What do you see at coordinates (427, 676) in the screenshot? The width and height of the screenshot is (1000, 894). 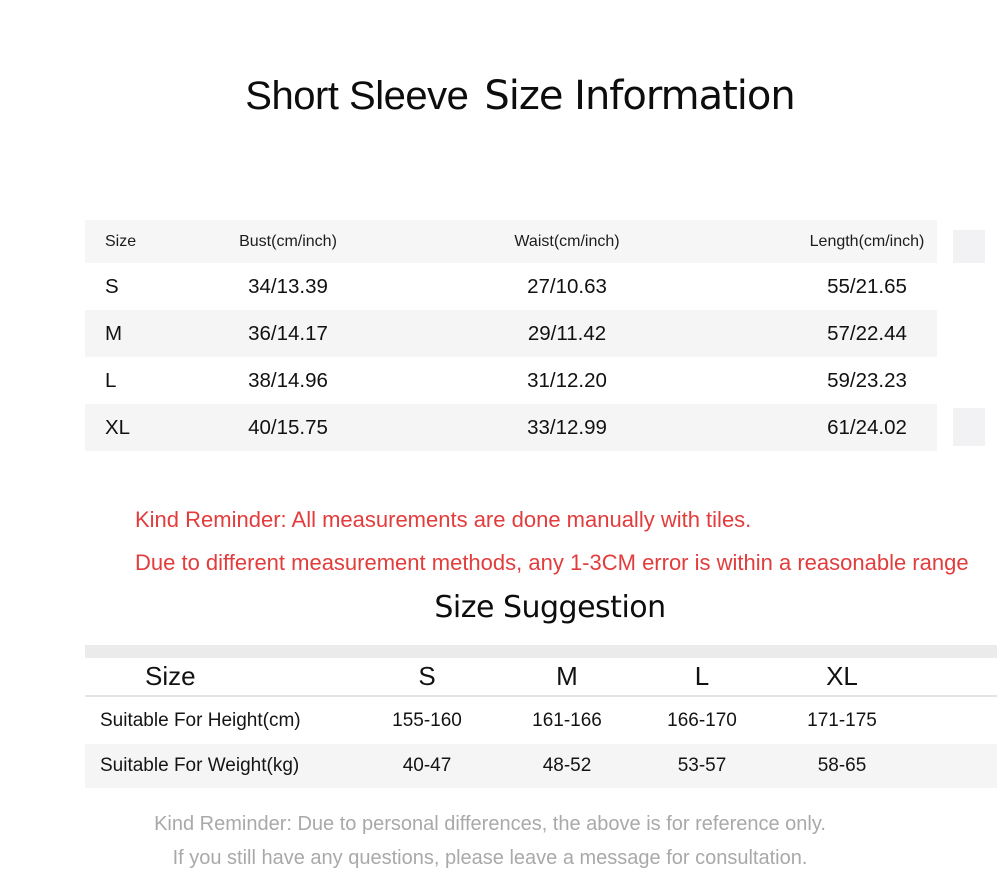 I see `suggestion-header-s: S` at bounding box center [427, 676].